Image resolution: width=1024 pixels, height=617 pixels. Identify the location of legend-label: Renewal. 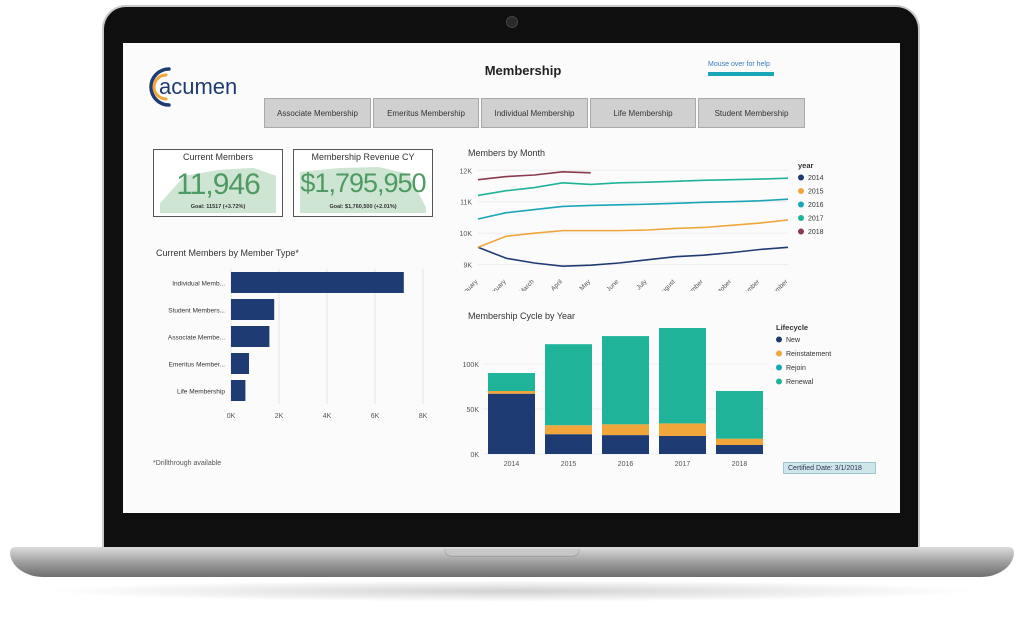
(800, 382).